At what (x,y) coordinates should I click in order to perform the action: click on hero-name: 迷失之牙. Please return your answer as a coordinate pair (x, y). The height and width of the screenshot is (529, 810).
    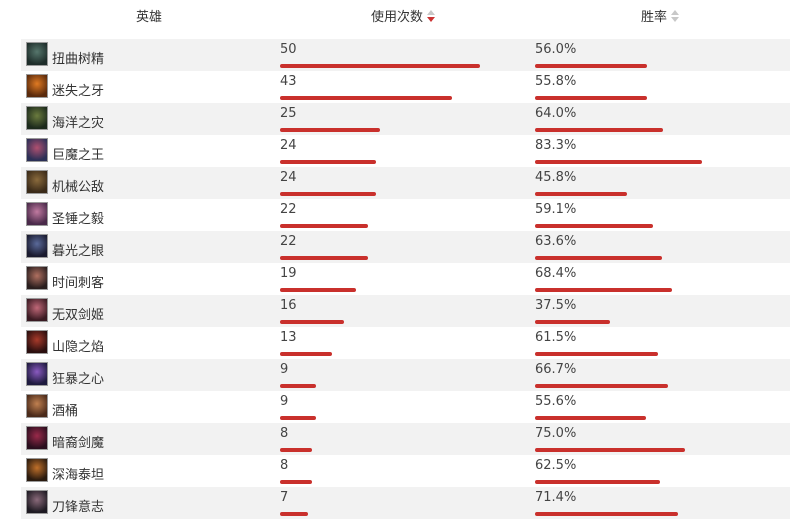
    Looking at the image, I should click on (78, 91).